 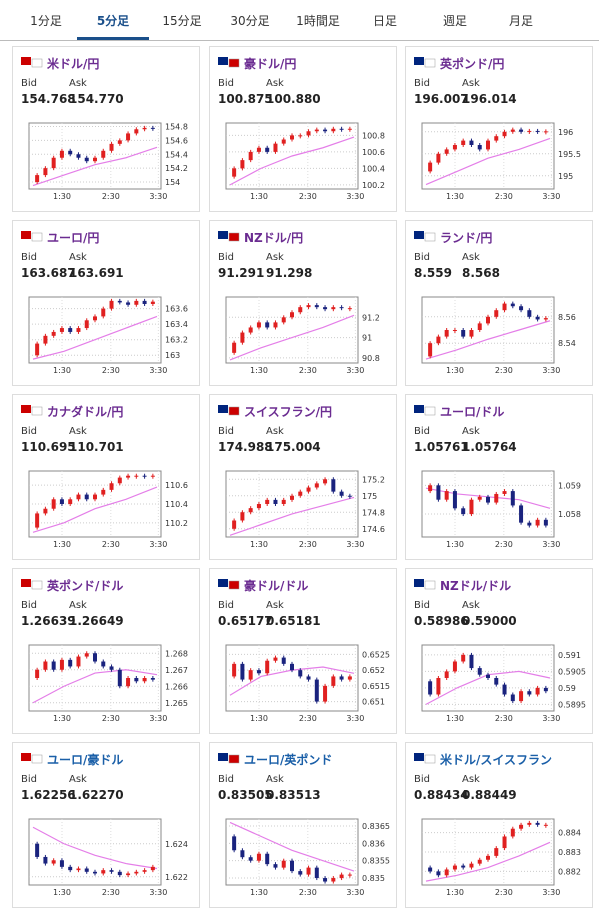 What do you see at coordinates (476, 586) in the screenshot?
I see `pair-name: NZドル/ドル` at bounding box center [476, 586].